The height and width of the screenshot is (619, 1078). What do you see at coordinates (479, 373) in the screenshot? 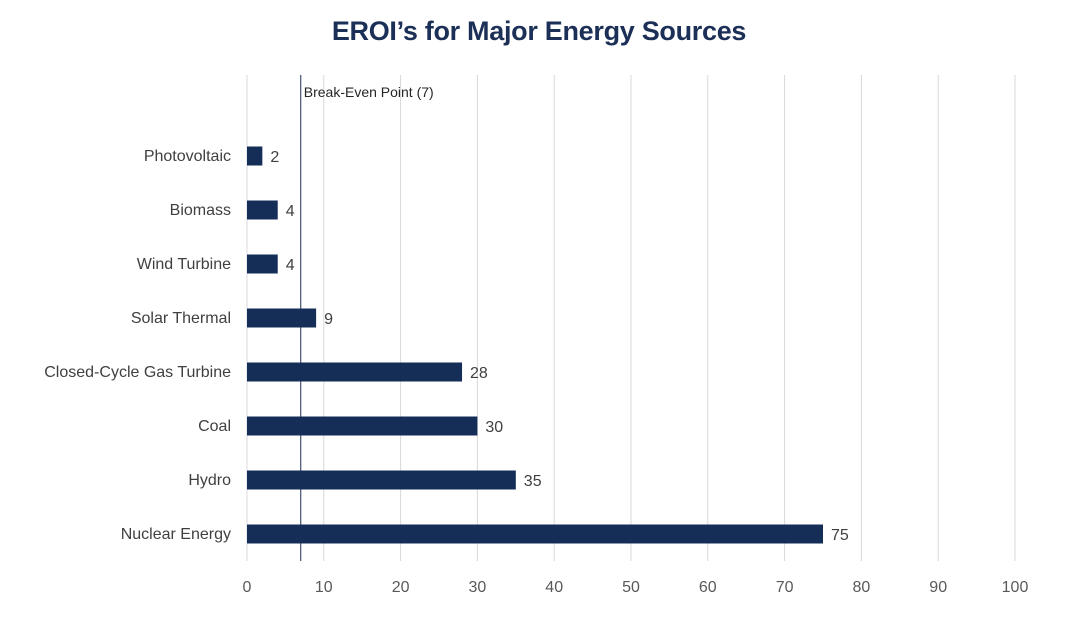
I see `data-label: 28` at bounding box center [479, 373].